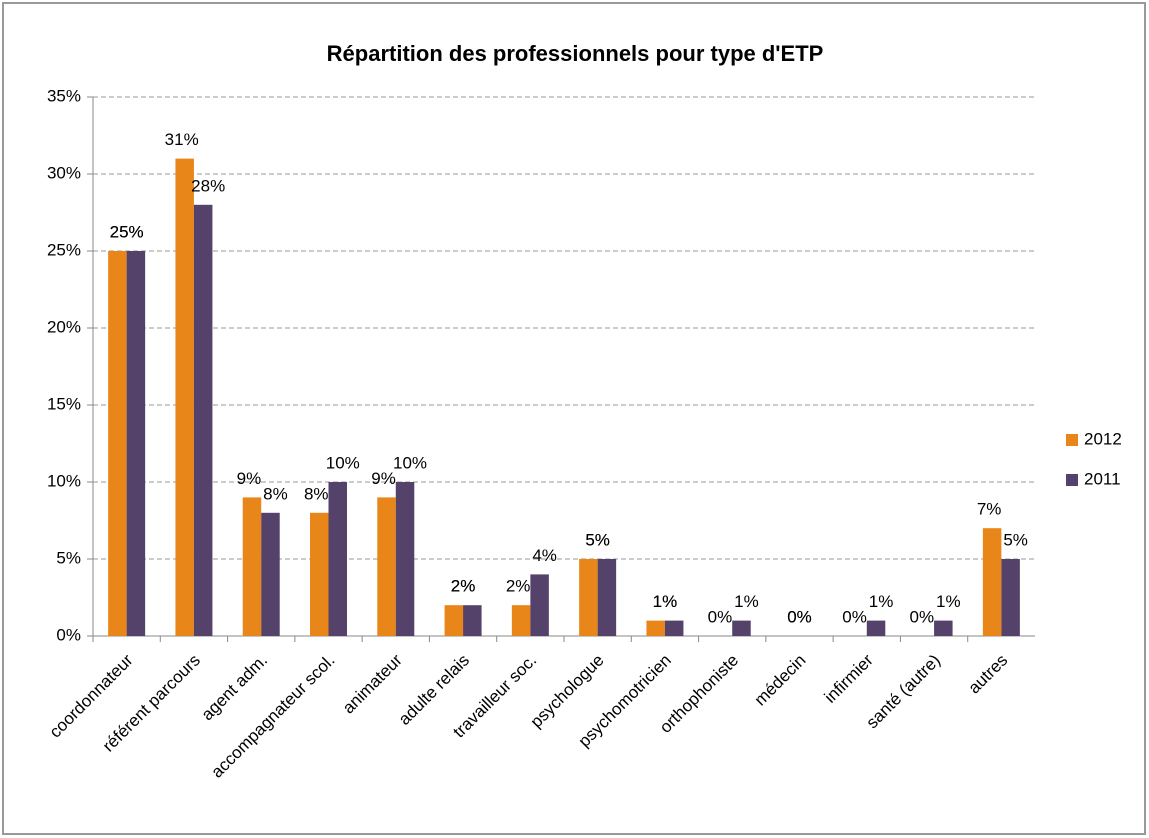 The image size is (1149, 838). Describe the element at coordinates (208, 185) in the screenshot. I see `data-label: 28%` at that location.